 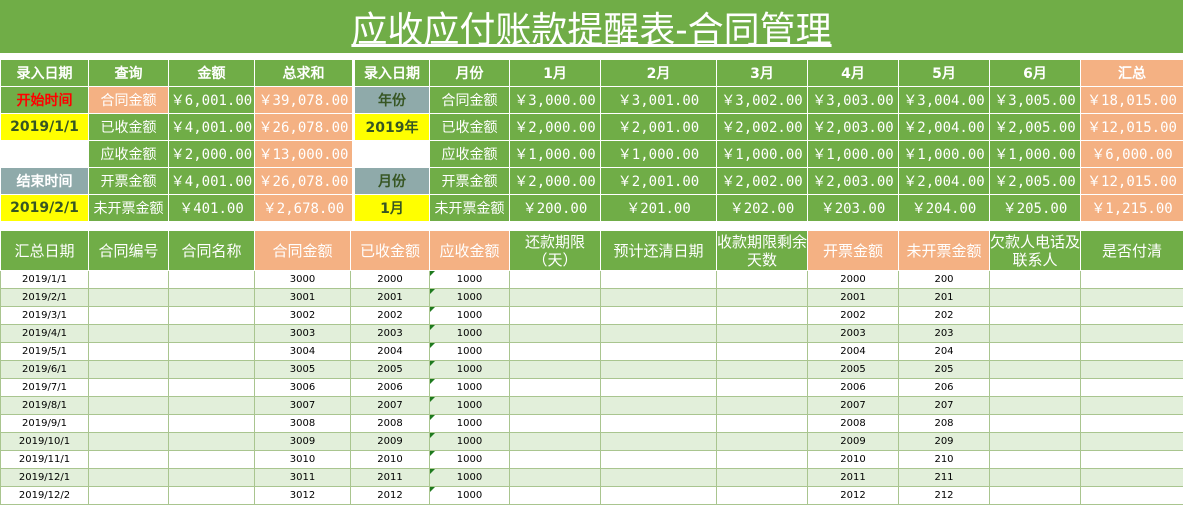 What do you see at coordinates (302, 297) in the screenshot?
I see `table-cell: 3001` at bounding box center [302, 297].